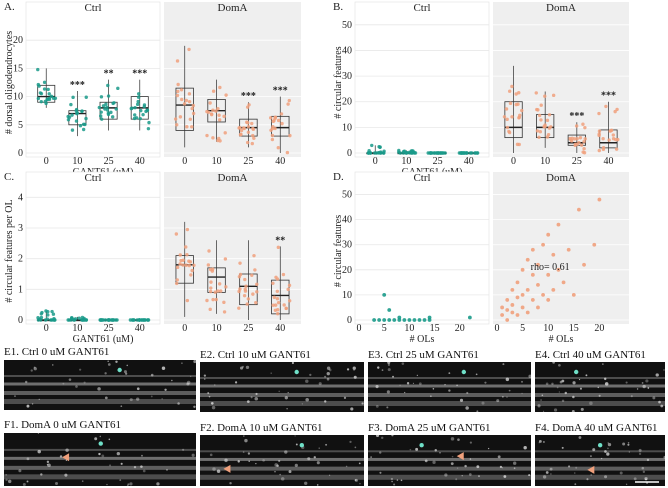 This screenshot has width=668, height=488. I want to click on micrograph-drawing, so click(282, 460).